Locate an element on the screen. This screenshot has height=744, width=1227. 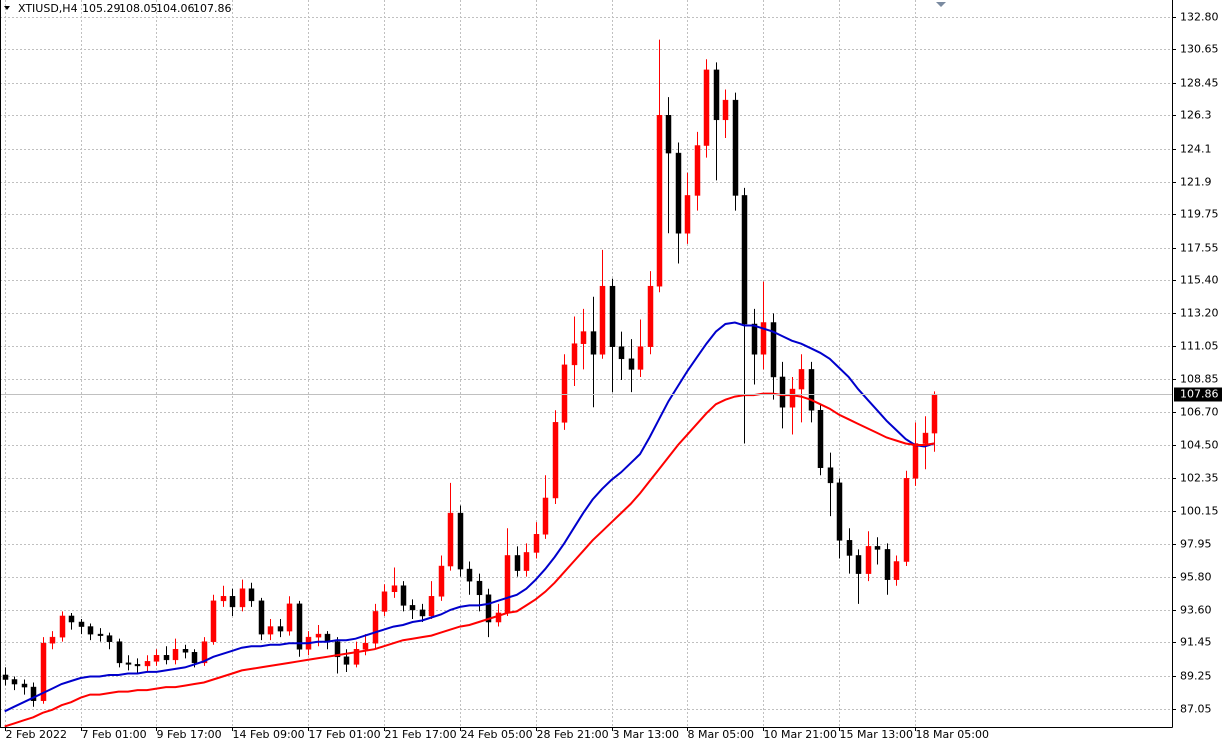
shift-marker is located at coordinates (941, 4).